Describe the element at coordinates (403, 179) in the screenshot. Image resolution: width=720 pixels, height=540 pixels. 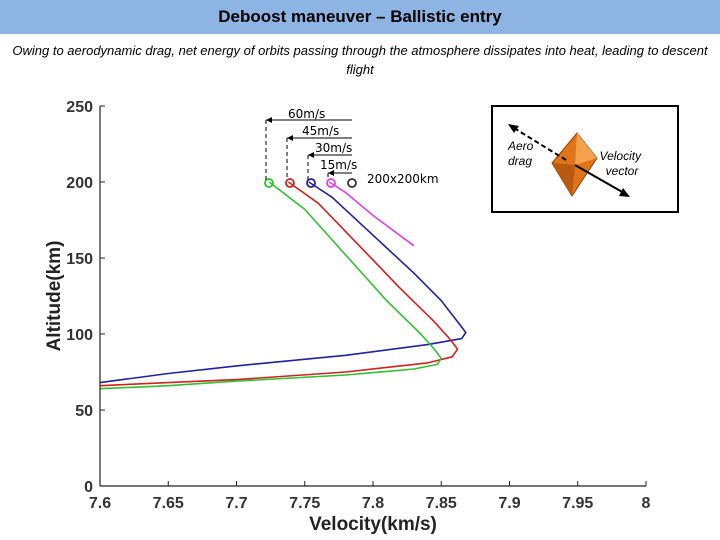
I see `label-200x200km: 200x200km` at that location.